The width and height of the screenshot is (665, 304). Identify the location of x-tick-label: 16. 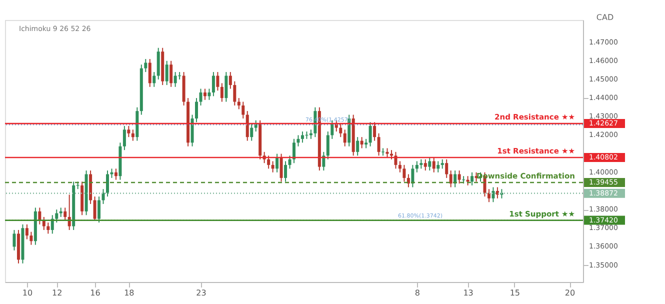
(95, 293).